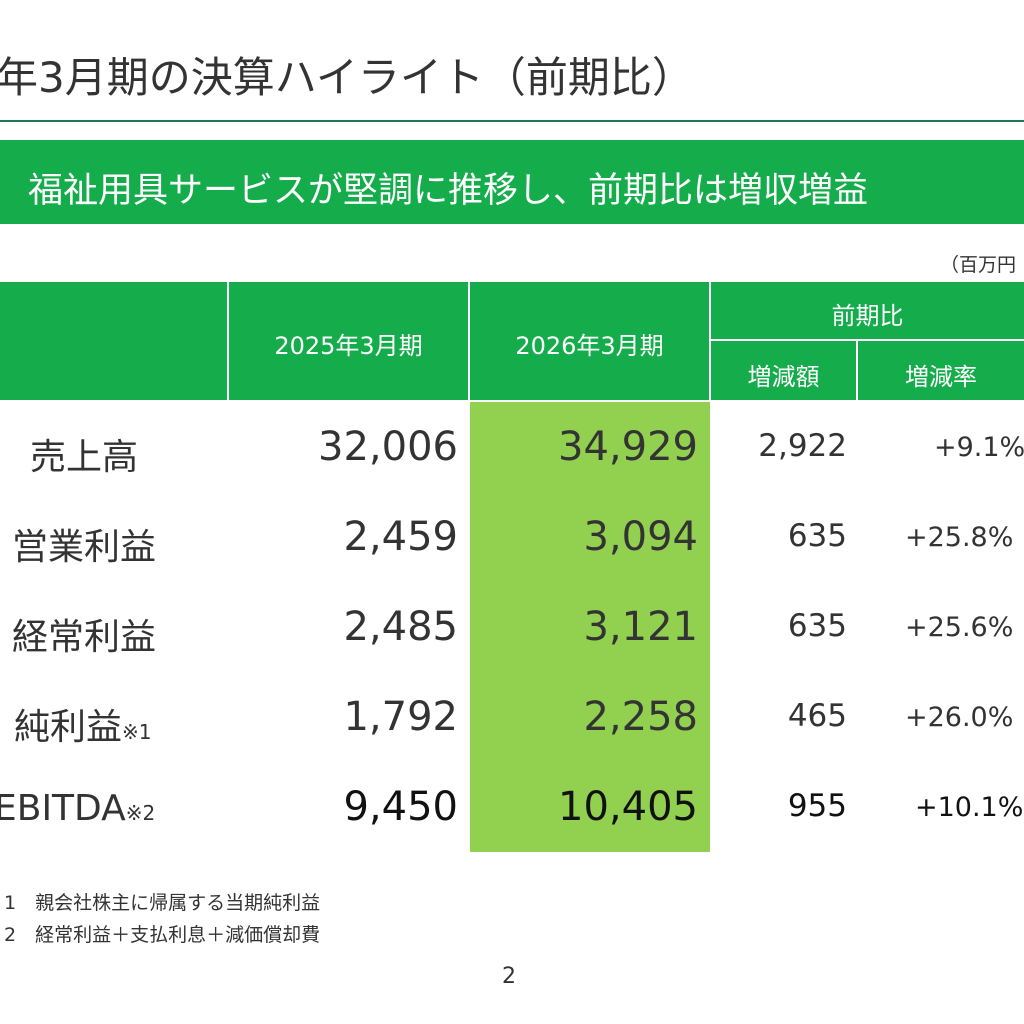 This screenshot has width=1024, height=1024. What do you see at coordinates (140, 813) in the screenshot?
I see `ebitda-note-mark: ※2` at bounding box center [140, 813].